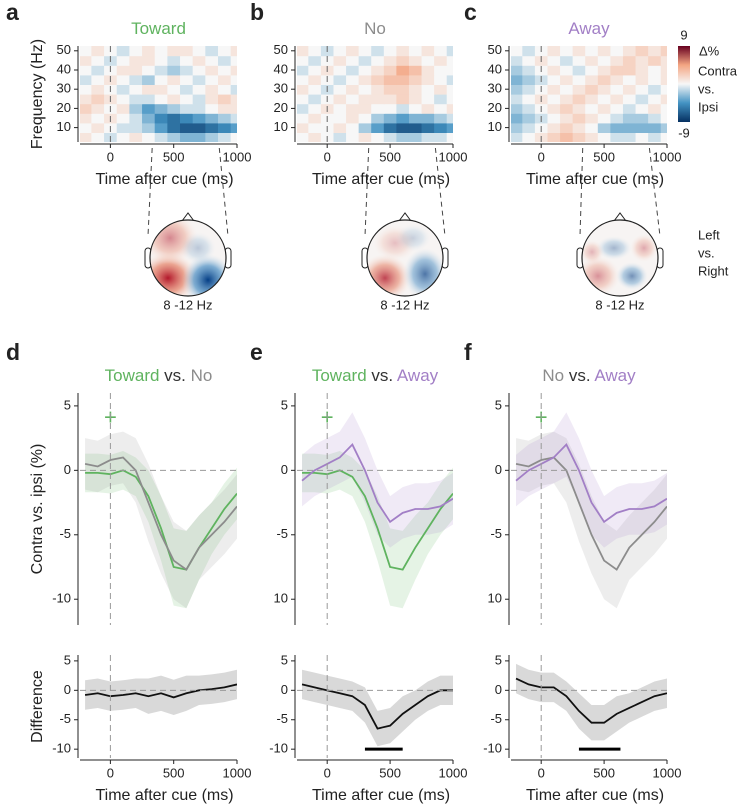  Describe the element at coordinates (284, 469) in the screenshot. I see `y-tick-label: 0` at that location.